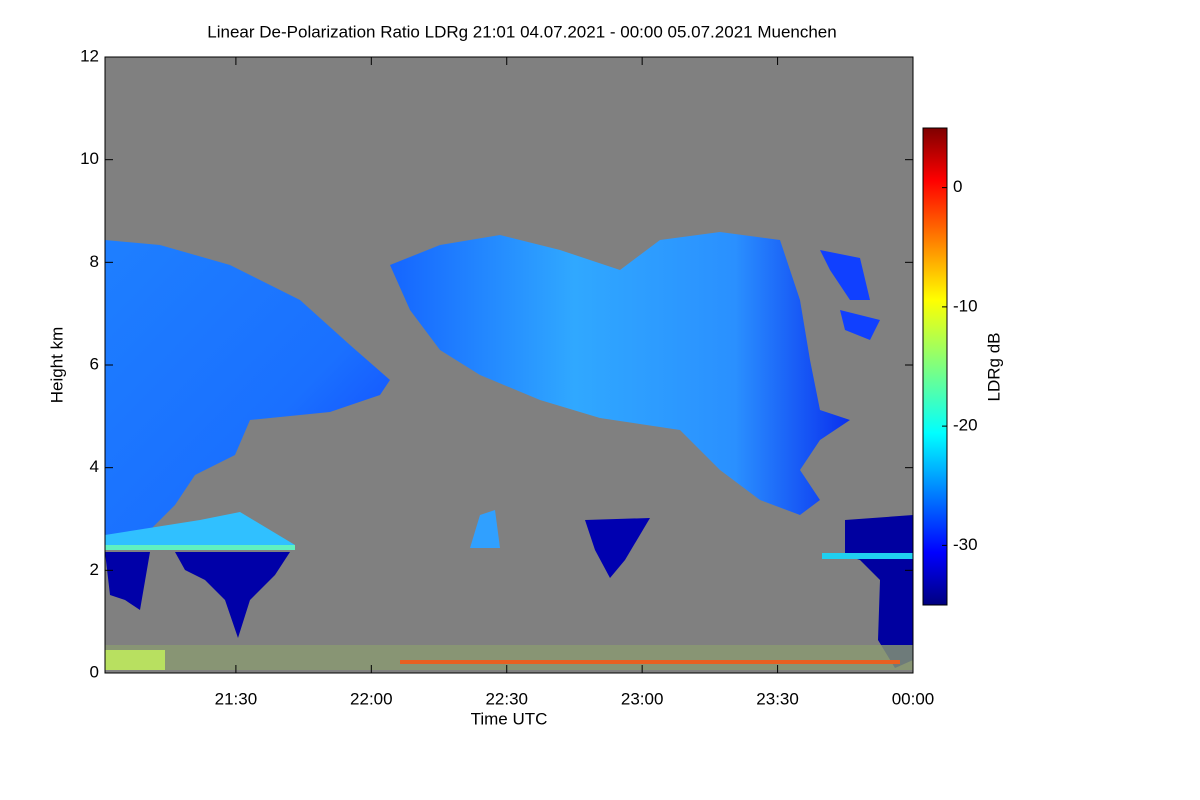 Image resolution: width=1200 pixels, height=800 pixels. I want to click on colorbar-tick-label: -10, so click(965, 305).